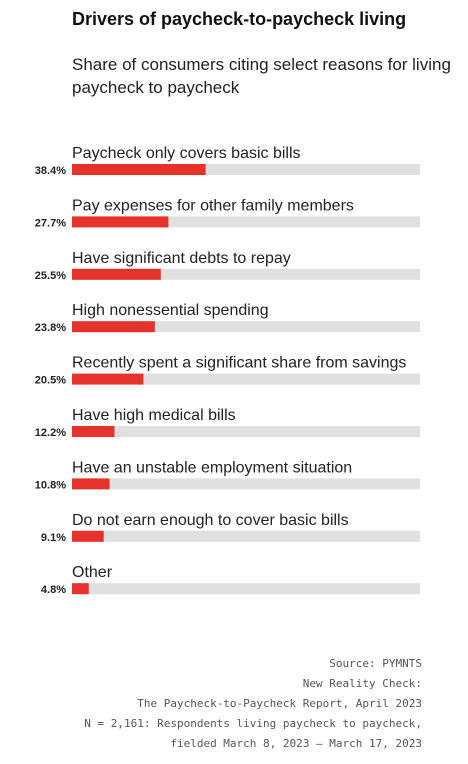  I want to click on category-label: Do not earn enough to cover basic bills, so click(210, 520).